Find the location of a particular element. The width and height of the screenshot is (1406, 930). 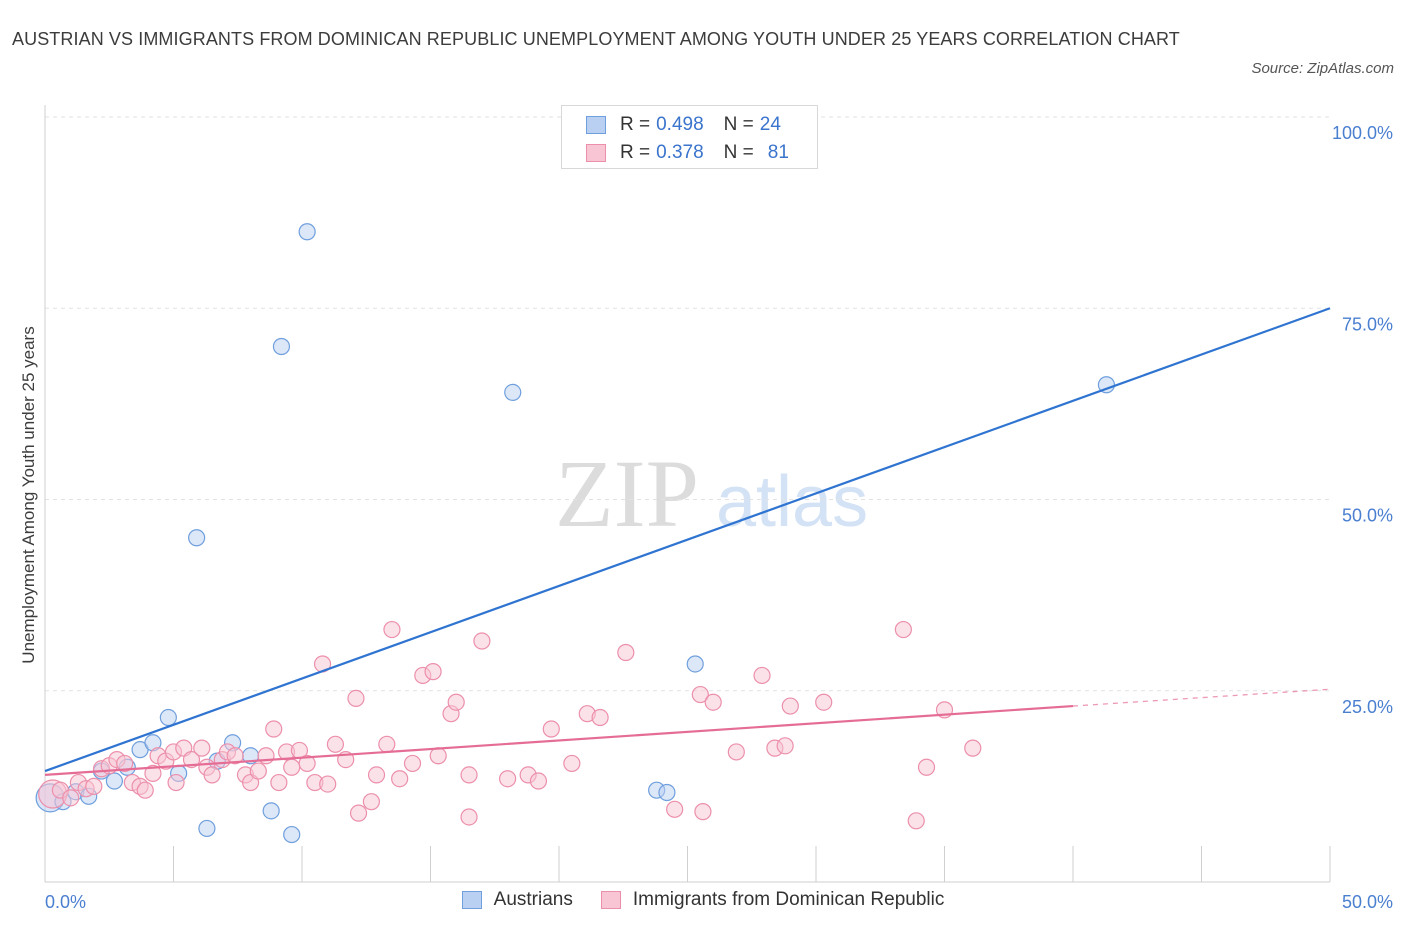

chart-source: Source: ZipAtlas.com is located at coordinates (1322, 68).